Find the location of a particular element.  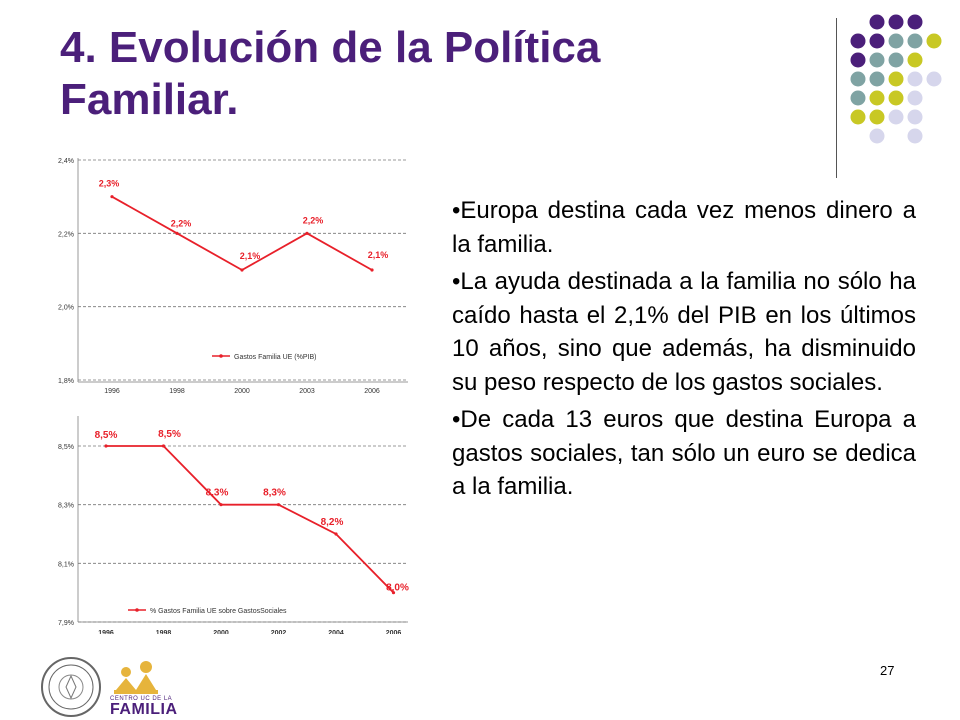

chart-legend: % Gastos Familia UE sobre GastosSociales is located at coordinates (207, 611).